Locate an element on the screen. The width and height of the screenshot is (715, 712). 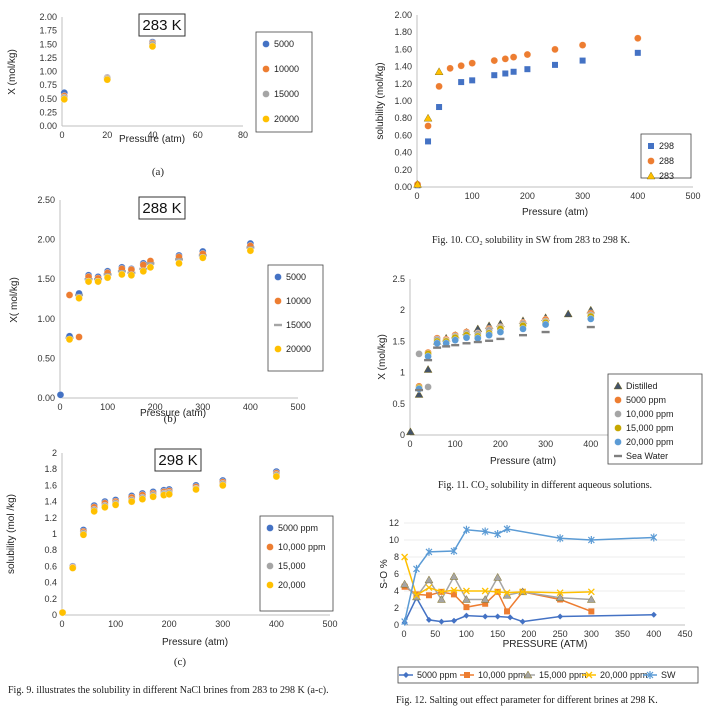
y-tick-label: 0.40 is located at coordinates (403, 153).